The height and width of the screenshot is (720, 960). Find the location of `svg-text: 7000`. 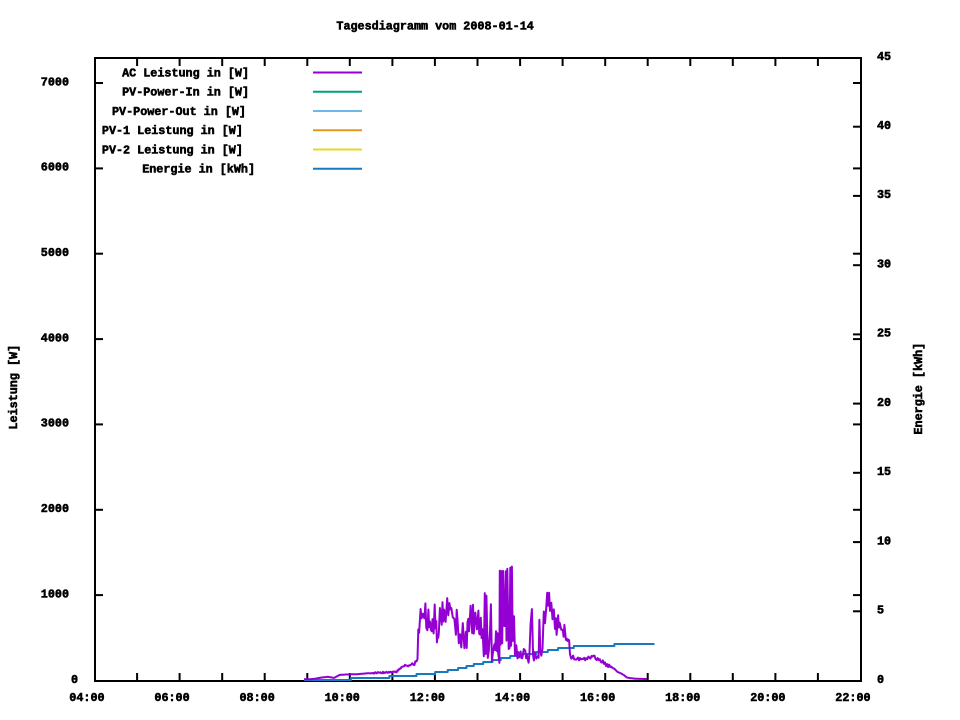

svg-text: 7000 is located at coordinates (55, 82).